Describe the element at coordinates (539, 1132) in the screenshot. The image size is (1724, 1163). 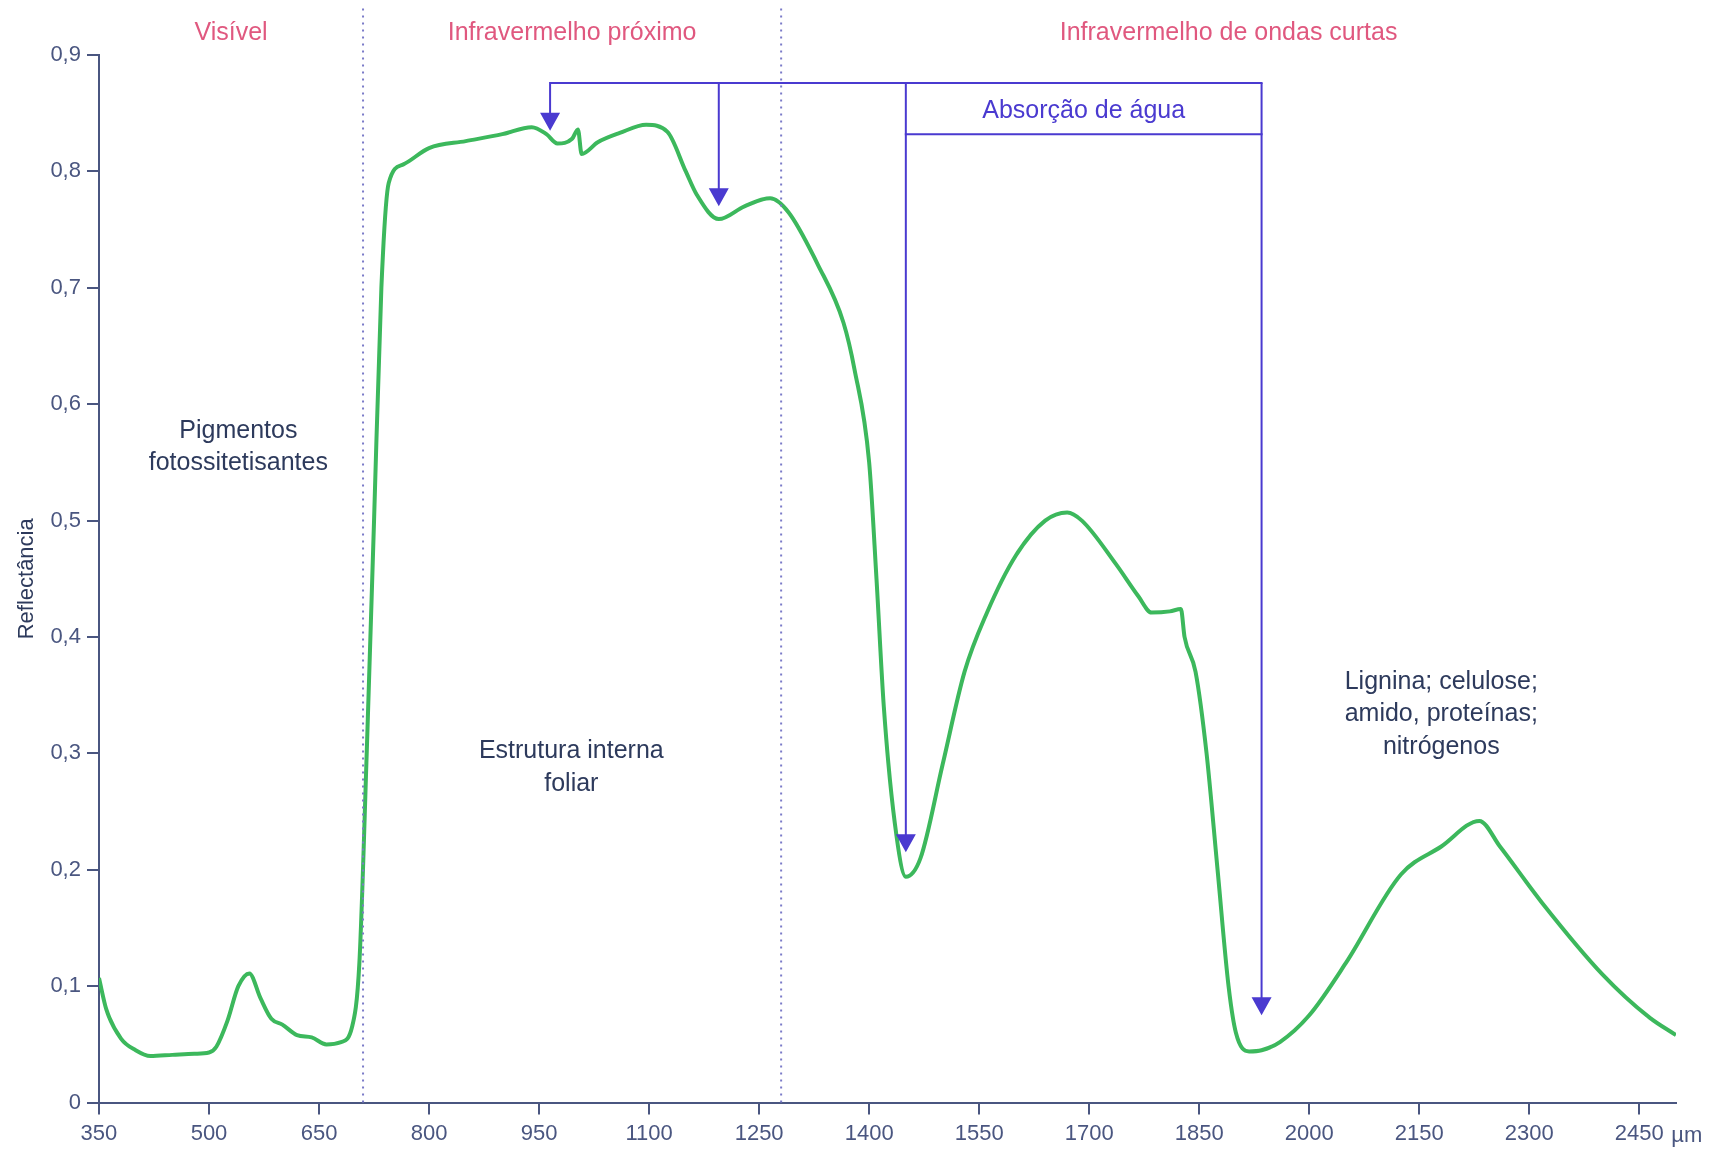
I see `x-tick-label: 950` at that location.